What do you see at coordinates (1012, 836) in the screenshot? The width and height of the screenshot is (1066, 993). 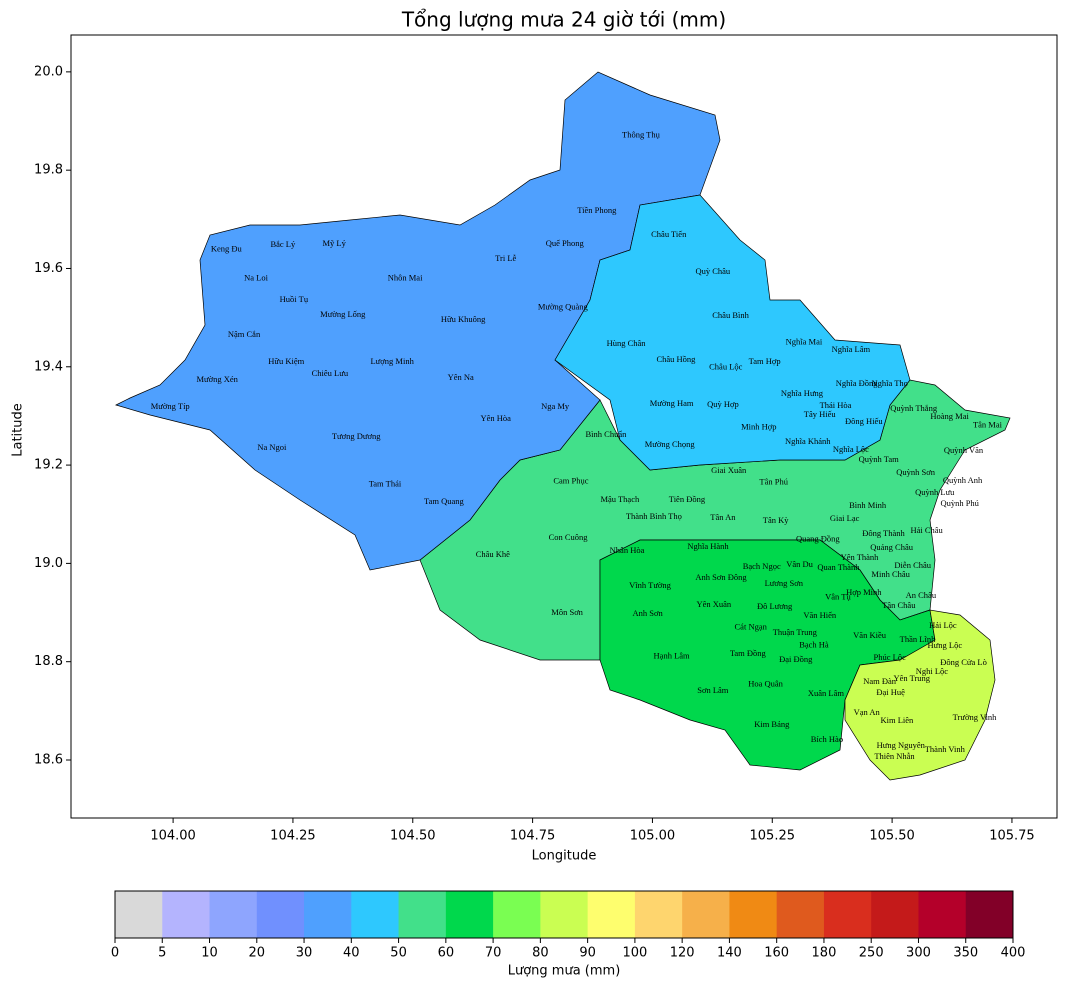 I see `x-tick-label: 105.75` at bounding box center [1012, 836].